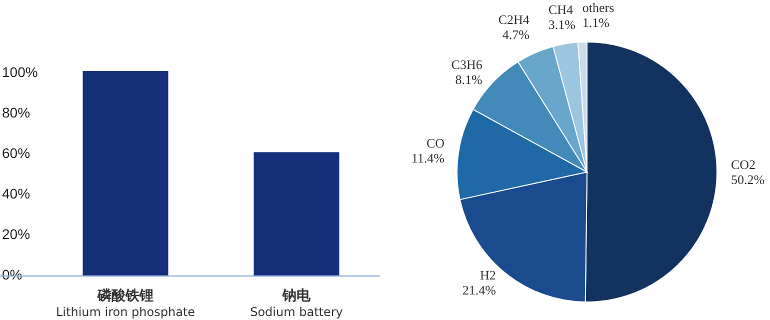 Image resolution: width=770 pixels, height=320 pixels. Describe the element at coordinates (16, 194) in the screenshot. I see `y-tick-label: 40%` at that location.